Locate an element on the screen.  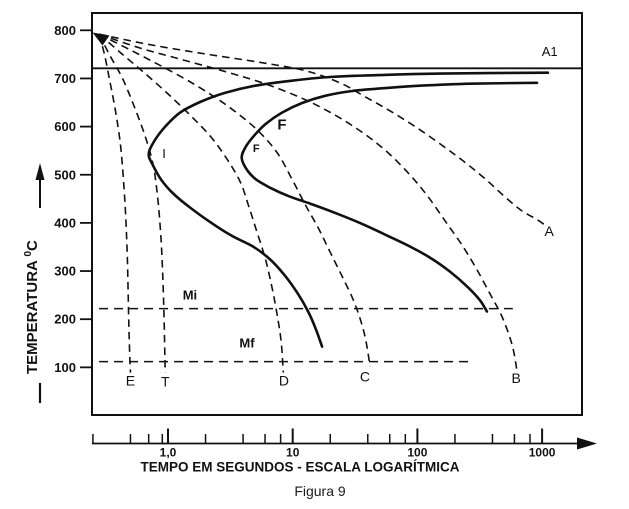
cooling-curve-E is located at coordinates (115, 203).